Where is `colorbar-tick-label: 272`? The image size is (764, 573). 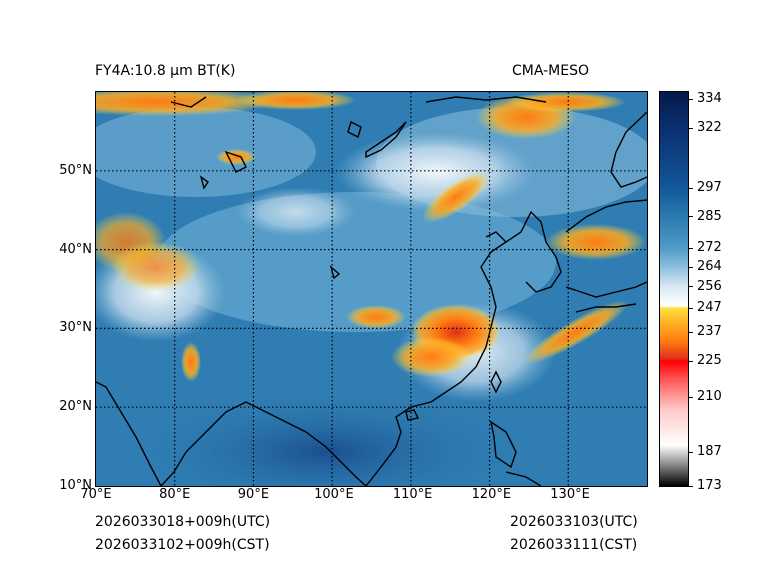 colorbar-tick-label: 272 is located at coordinates (709, 248).